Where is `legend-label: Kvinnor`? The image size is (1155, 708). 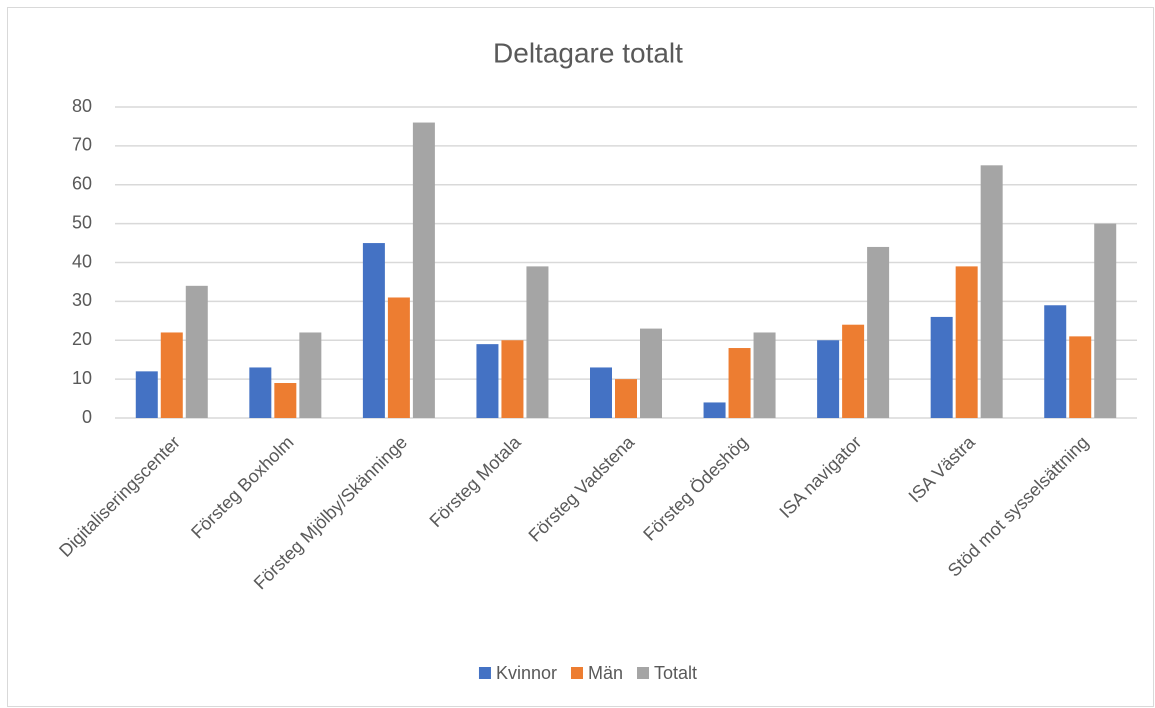
legend-label: Kvinnor is located at coordinates (526, 673).